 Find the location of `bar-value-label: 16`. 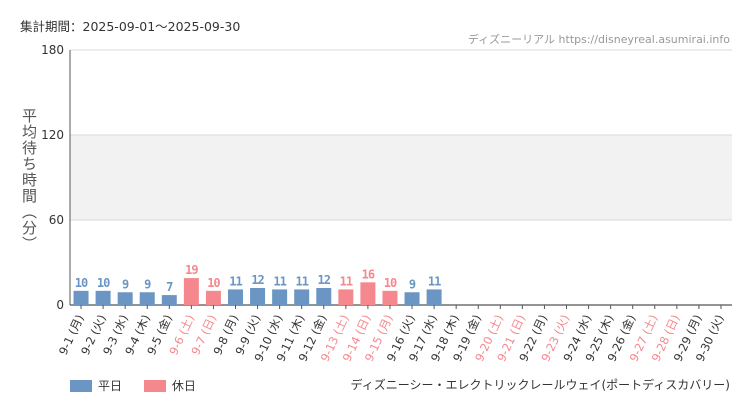

bar-value-label: 16 is located at coordinates (368, 274).